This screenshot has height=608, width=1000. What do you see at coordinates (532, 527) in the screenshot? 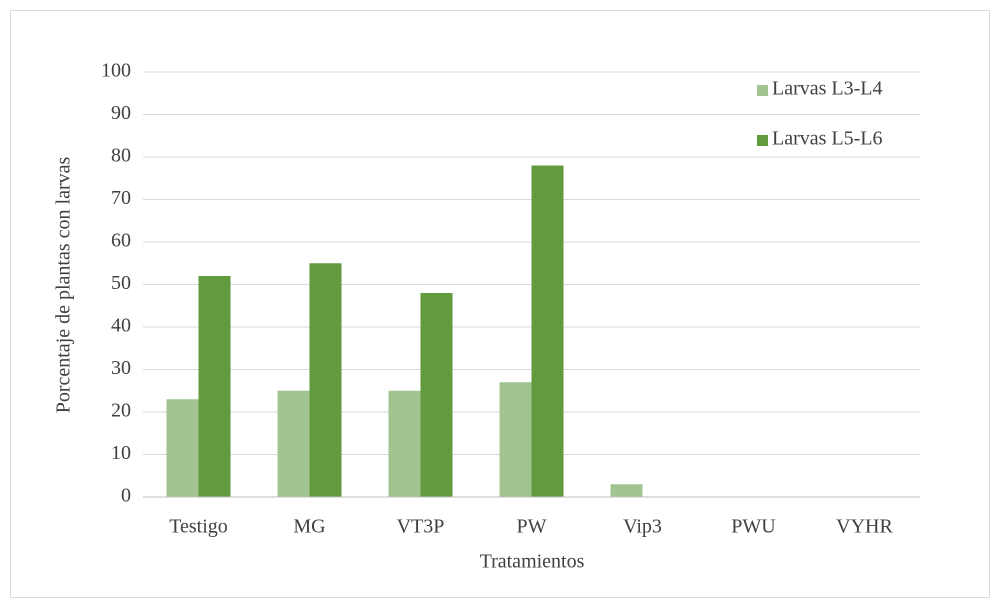
I see `x-tick-label: PW` at bounding box center [532, 527].